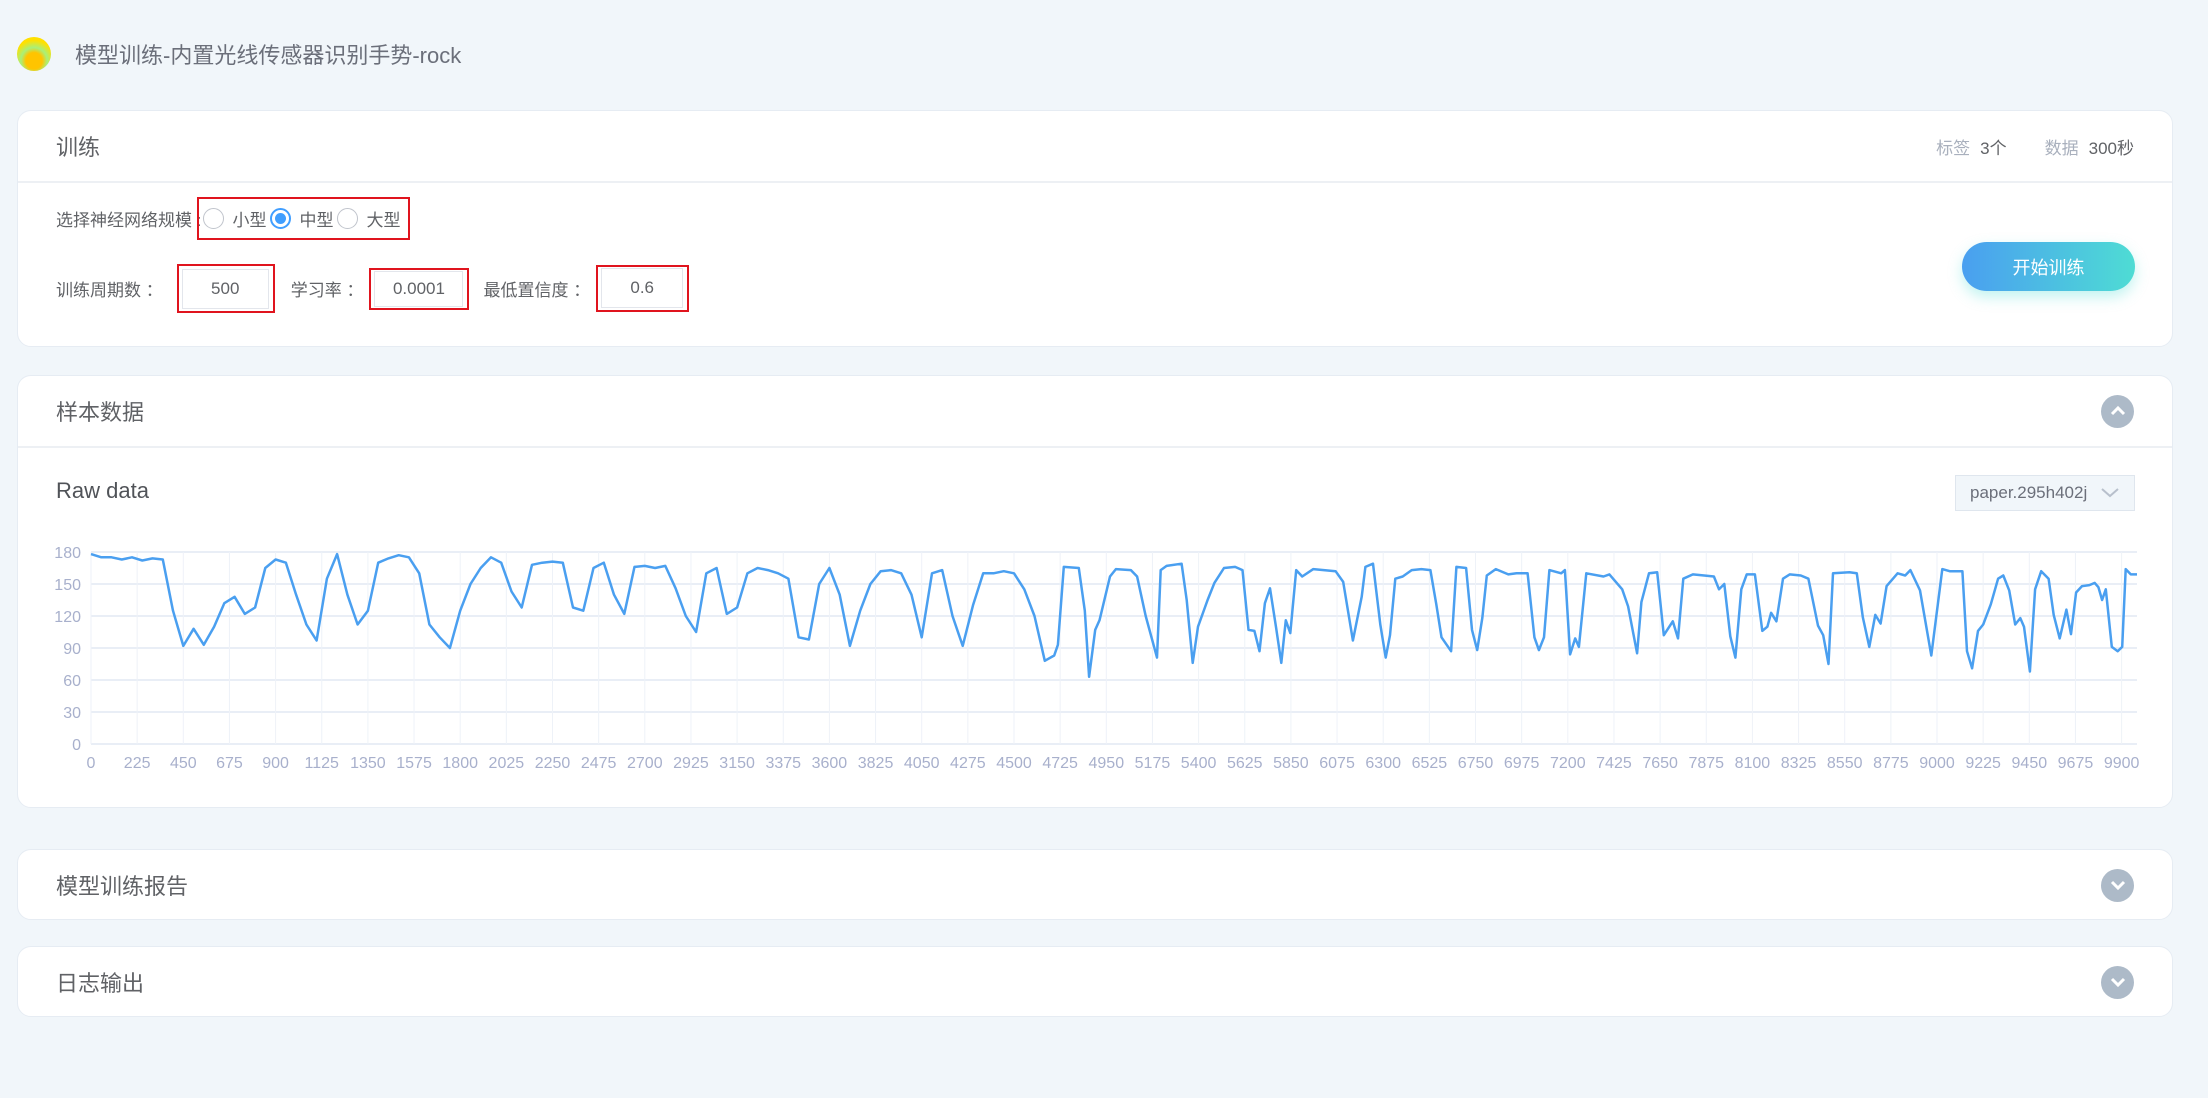 The image size is (2208, 1098). I want to click on network-size-label: 选择神经网络规模 :, so click(129, 220).